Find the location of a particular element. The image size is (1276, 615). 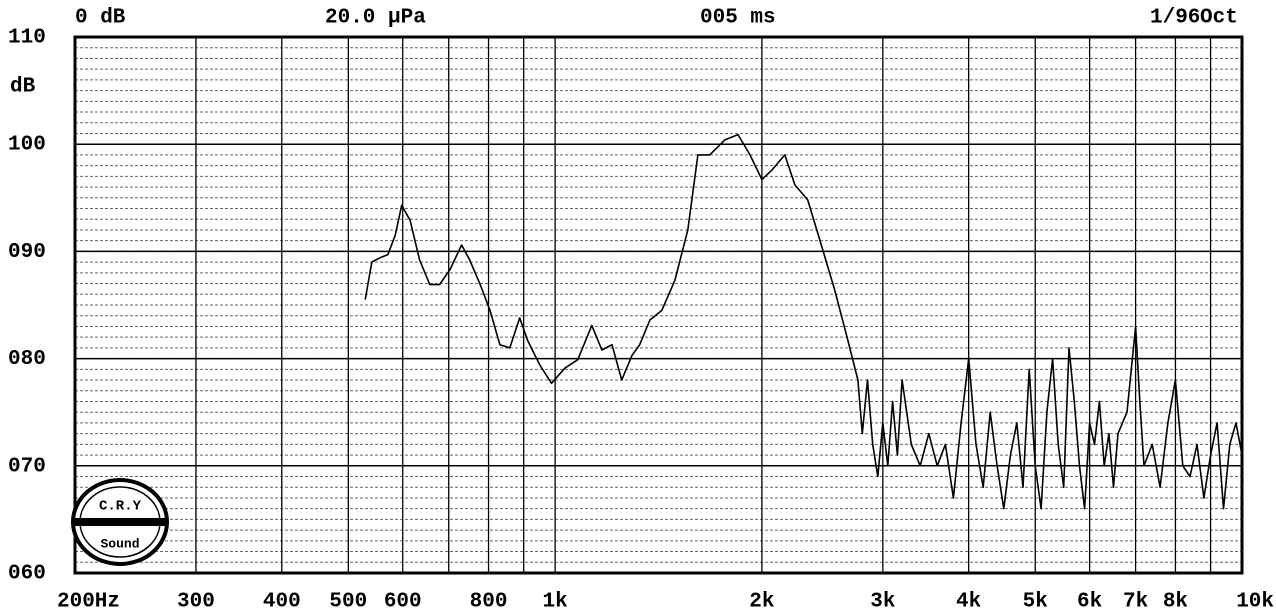

y-axis-label: dB is located at coordinates (23, 87).